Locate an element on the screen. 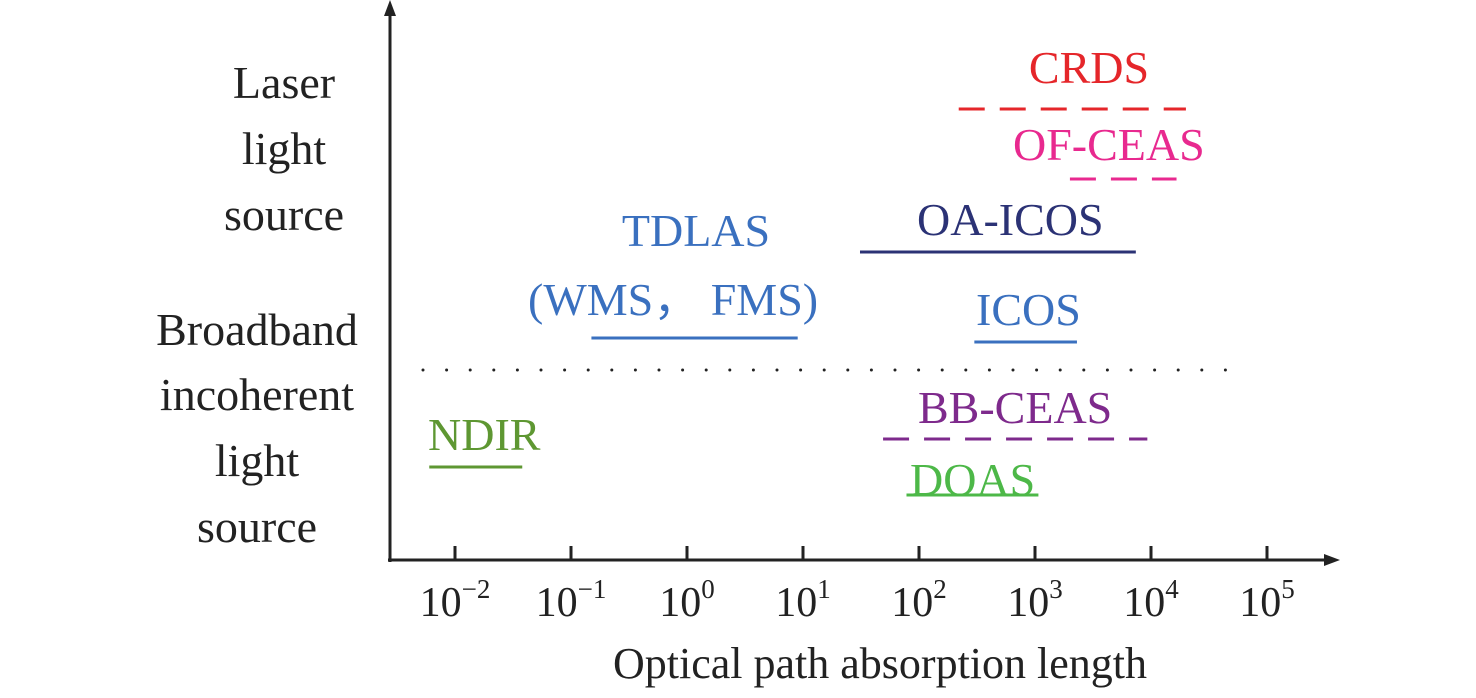 The width and height of the screenshot is (1476, 698). technique-label: TDLAS is located at coordinates (696, 230).